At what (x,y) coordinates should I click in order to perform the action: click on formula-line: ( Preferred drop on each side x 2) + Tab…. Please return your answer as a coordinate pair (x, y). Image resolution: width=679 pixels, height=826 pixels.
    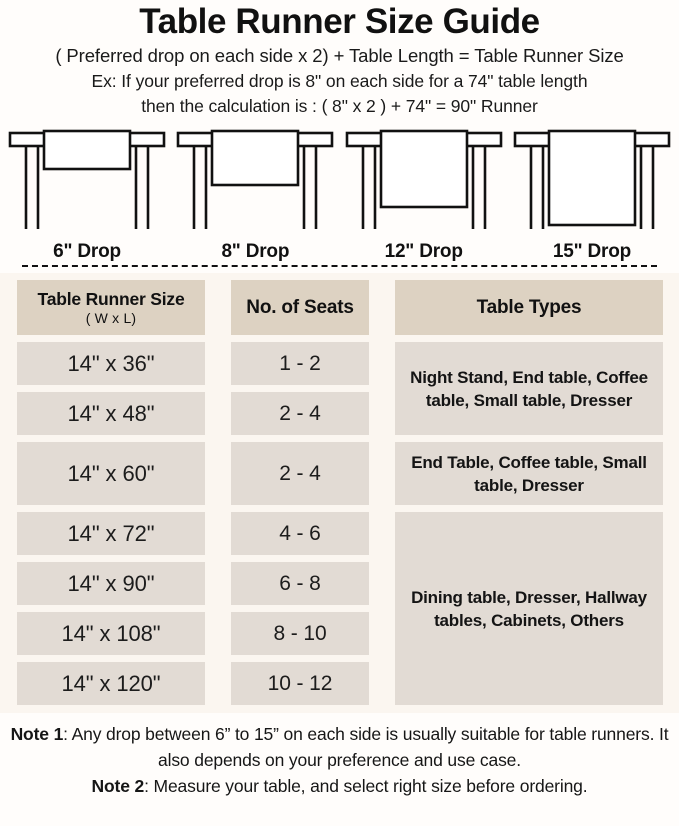
    Looking at the image, I should click on (339, 55).